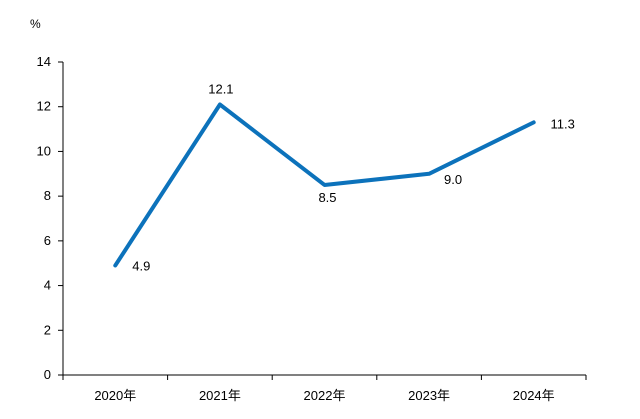 Image resolution: width=640 pixels, height=419 pixels. I want to click on x-tick-label: 2022年, so click(325, 395).